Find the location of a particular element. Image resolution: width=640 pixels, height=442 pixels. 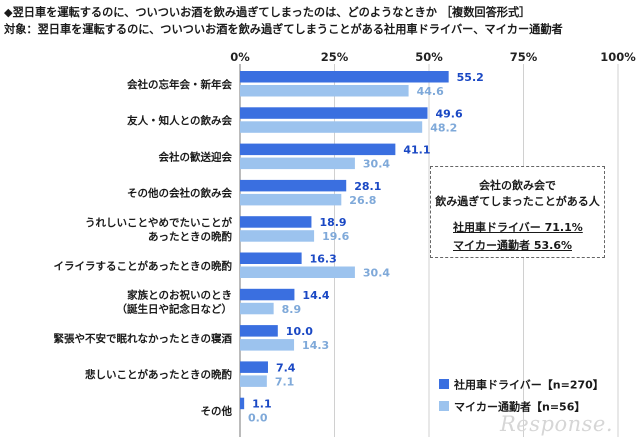

data-label: 41.1 is located at coordinates (416, 150).